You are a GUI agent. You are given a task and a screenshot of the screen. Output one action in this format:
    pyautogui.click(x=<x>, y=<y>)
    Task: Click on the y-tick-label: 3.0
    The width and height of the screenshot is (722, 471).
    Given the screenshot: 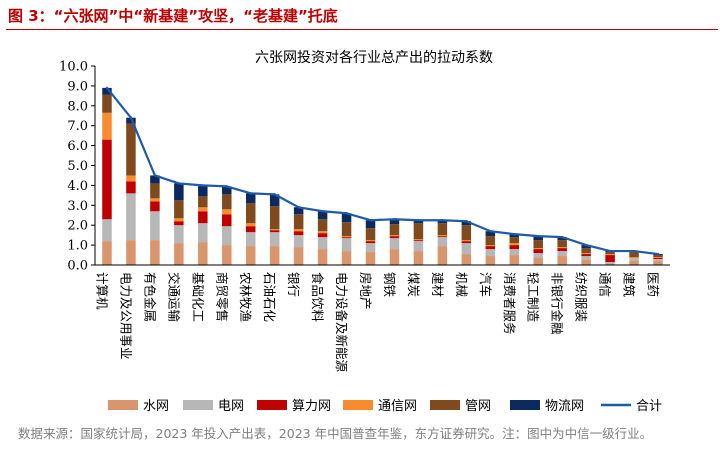 What is the action you would take?
    pyautogui.click(x=77, y=206)
    